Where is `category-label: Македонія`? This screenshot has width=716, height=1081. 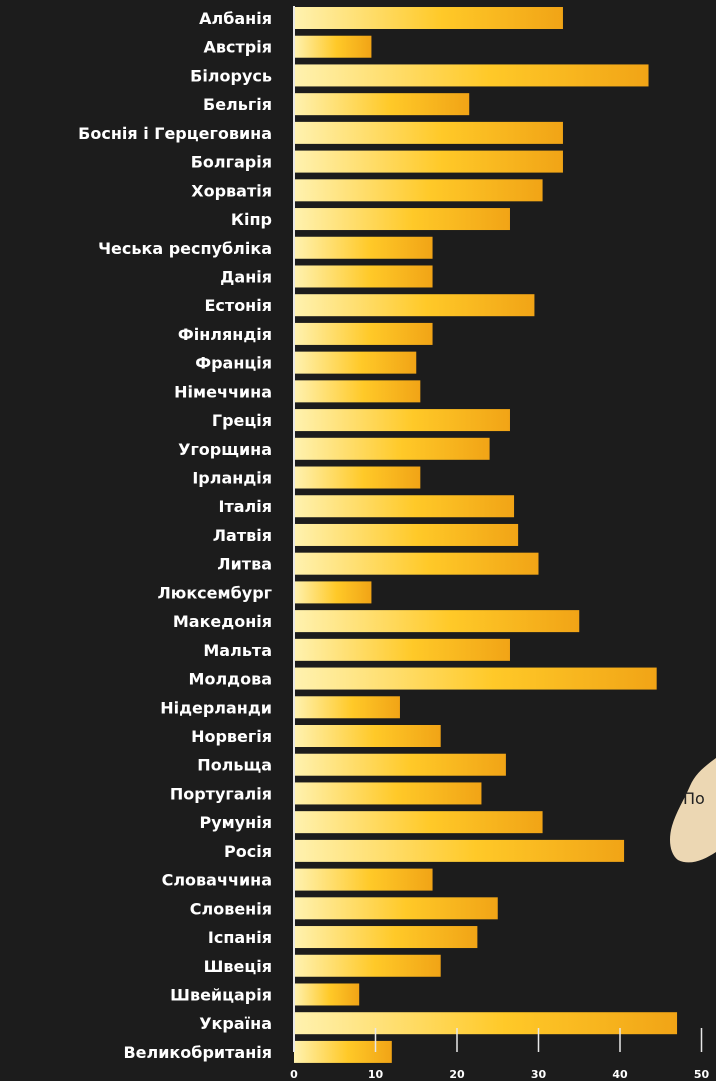
category-label: Македонія is located at coordinates (222, 621).